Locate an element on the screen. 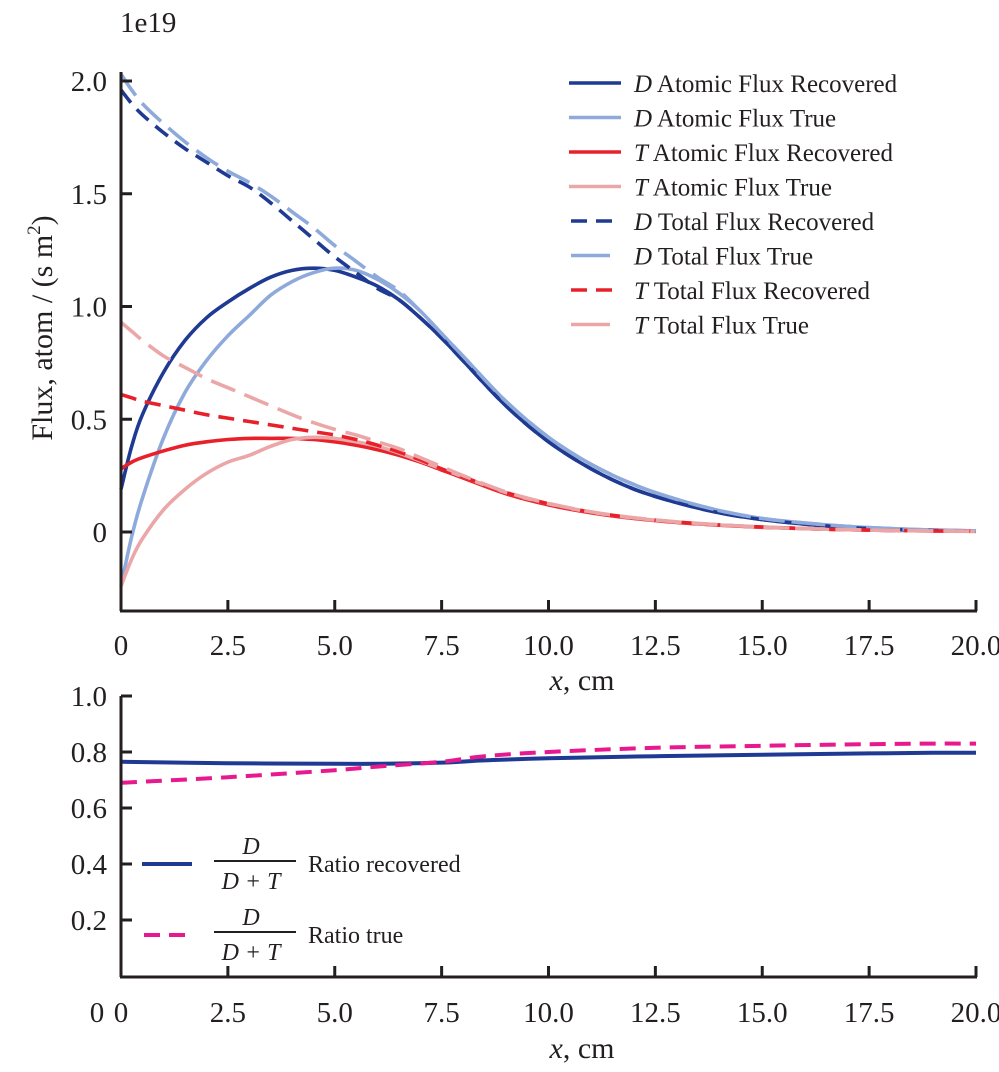  legend-label: D Atomic Flux True is located at coordinates (734, 119).